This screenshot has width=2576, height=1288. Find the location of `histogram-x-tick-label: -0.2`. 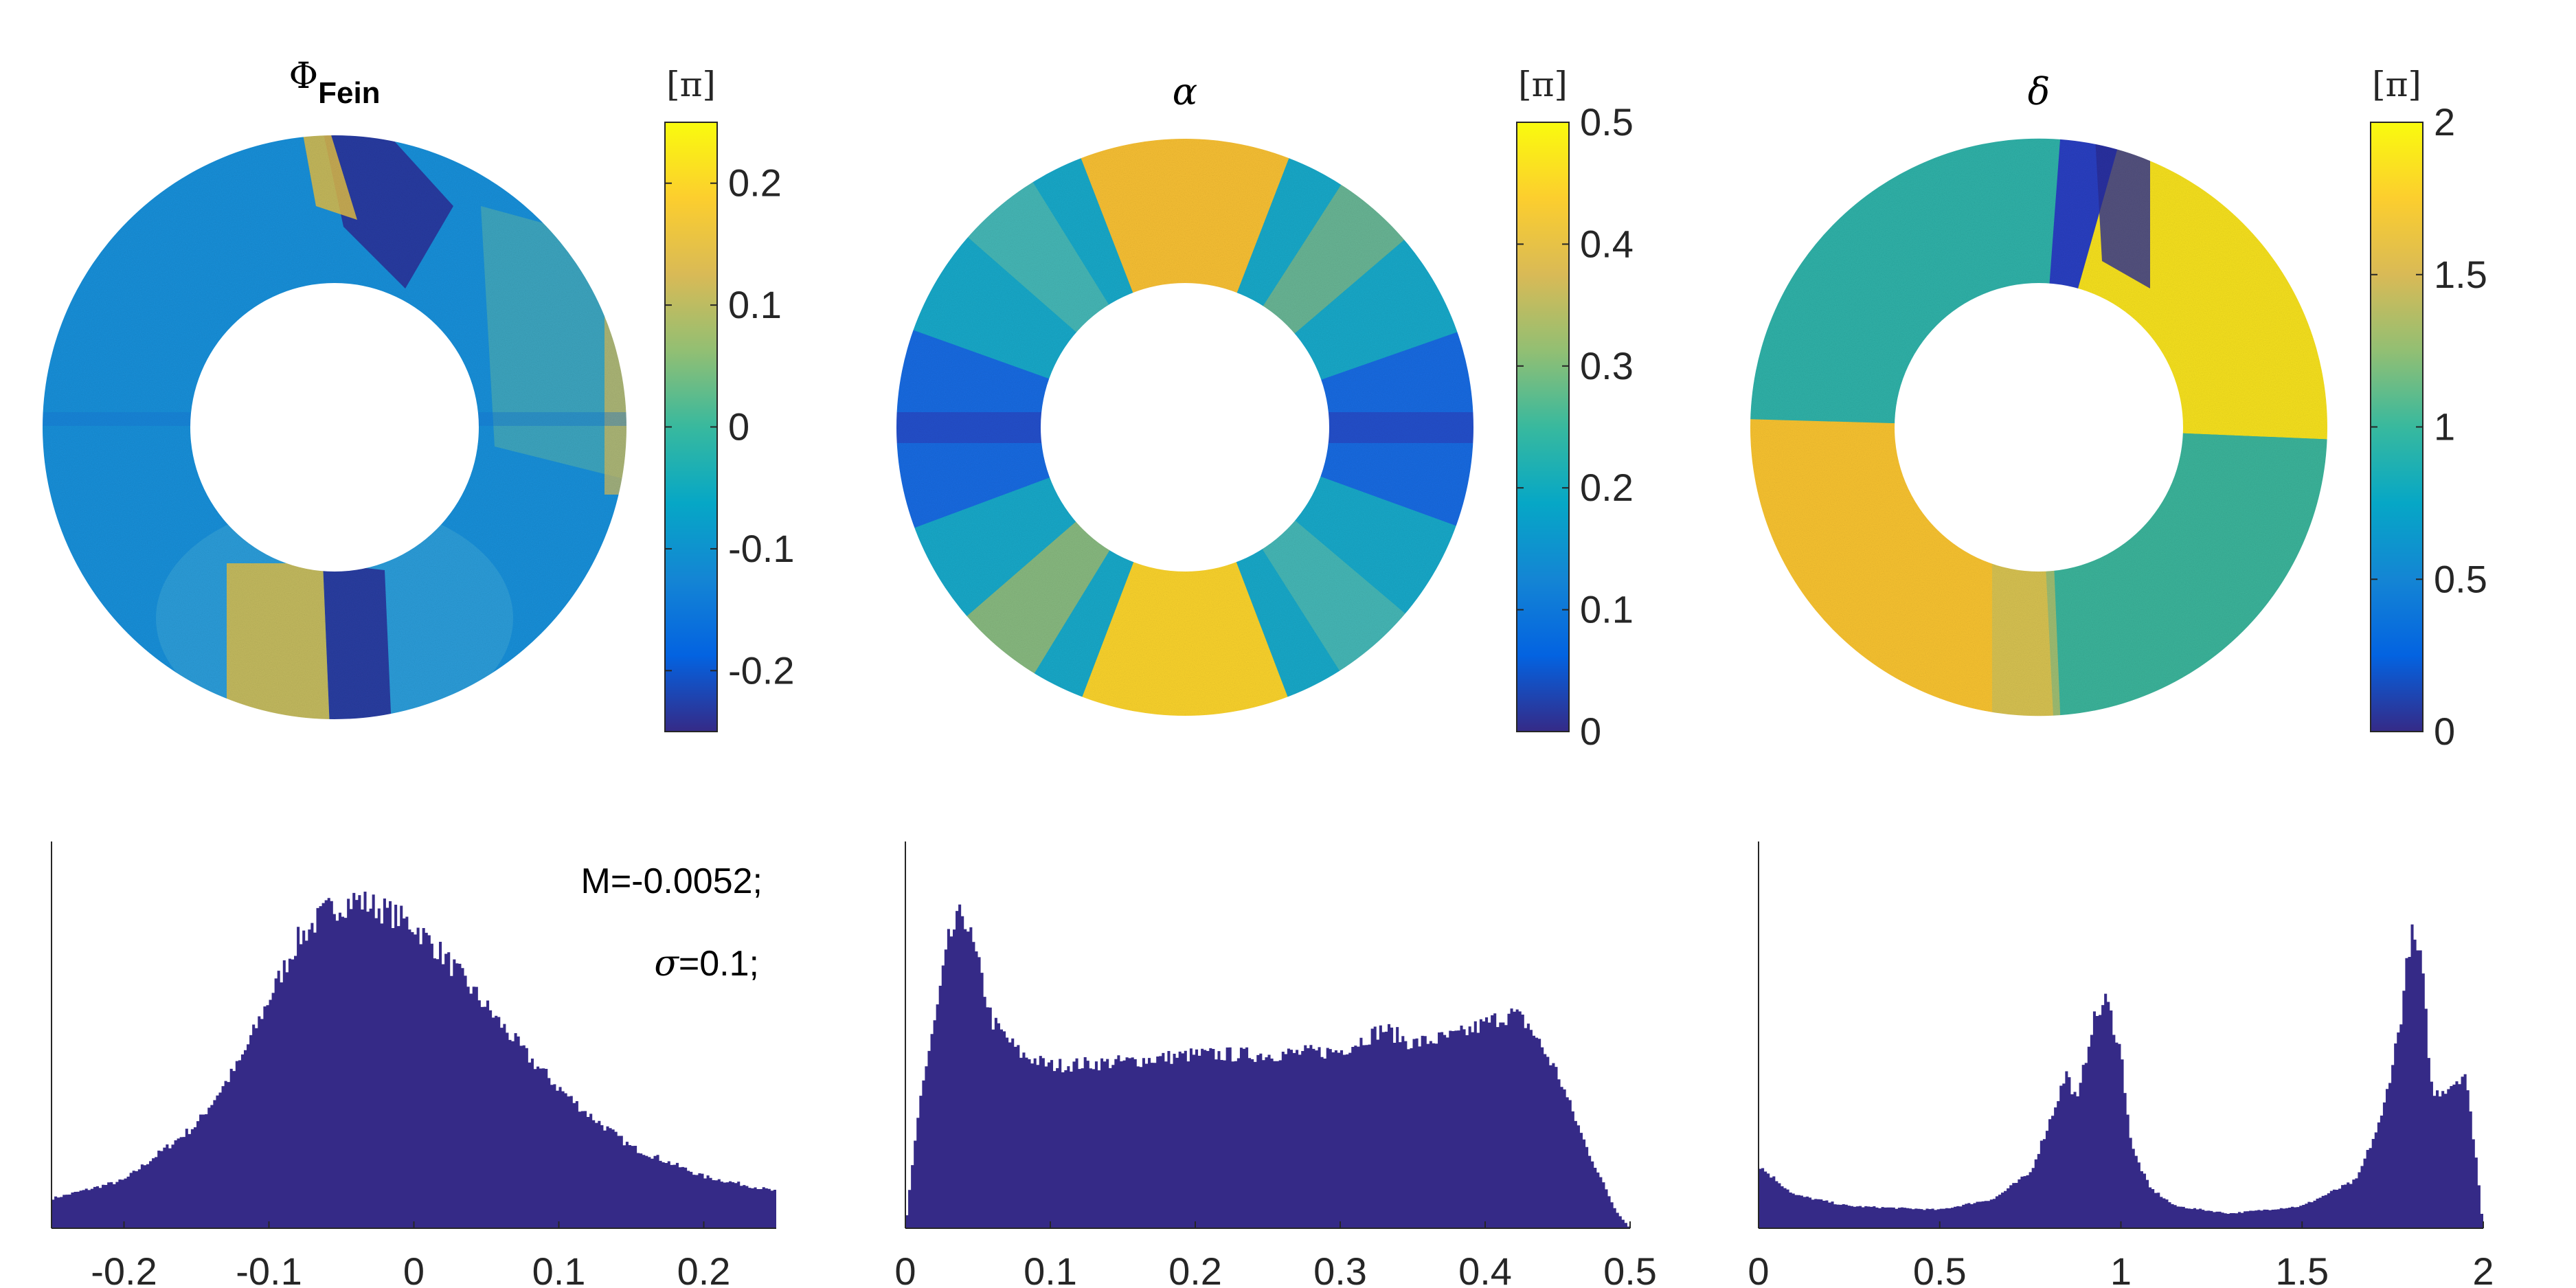

histogram-x-tick-label: -0.2 is located at coordinates (124, 1269).